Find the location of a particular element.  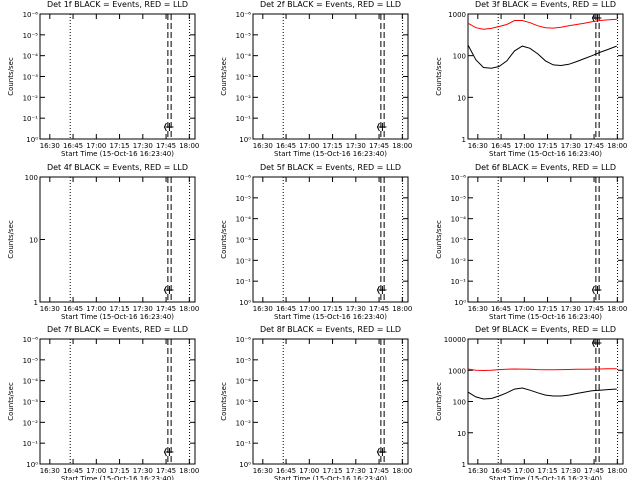

panel-title: Det 5f BLACK = Events, RED = LLD is located at coordinates (330, 167).